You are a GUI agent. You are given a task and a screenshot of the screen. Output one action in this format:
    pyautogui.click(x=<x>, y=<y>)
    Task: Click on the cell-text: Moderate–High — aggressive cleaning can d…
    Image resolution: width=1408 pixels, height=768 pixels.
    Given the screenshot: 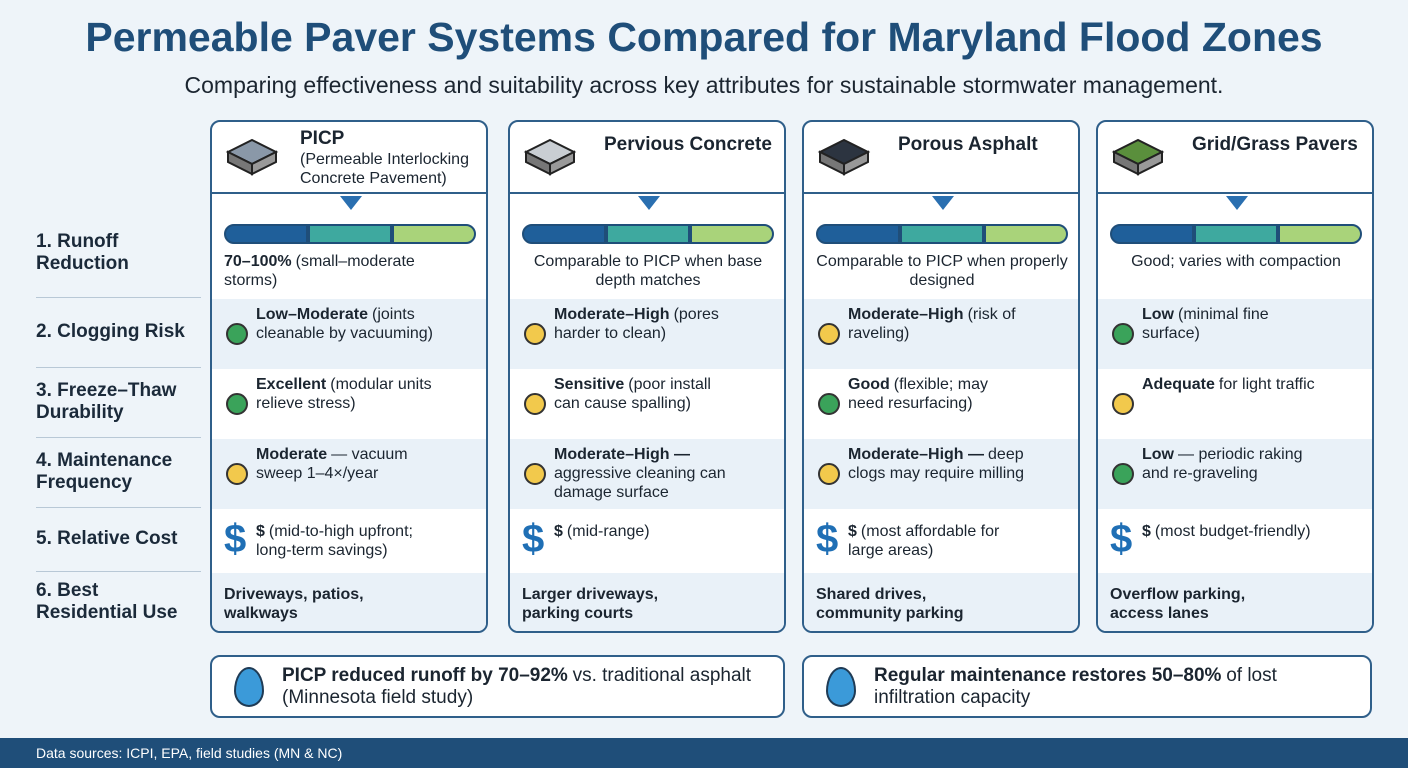 What is the action you would take?
    pyautogui.click(x=644, y=473)
    